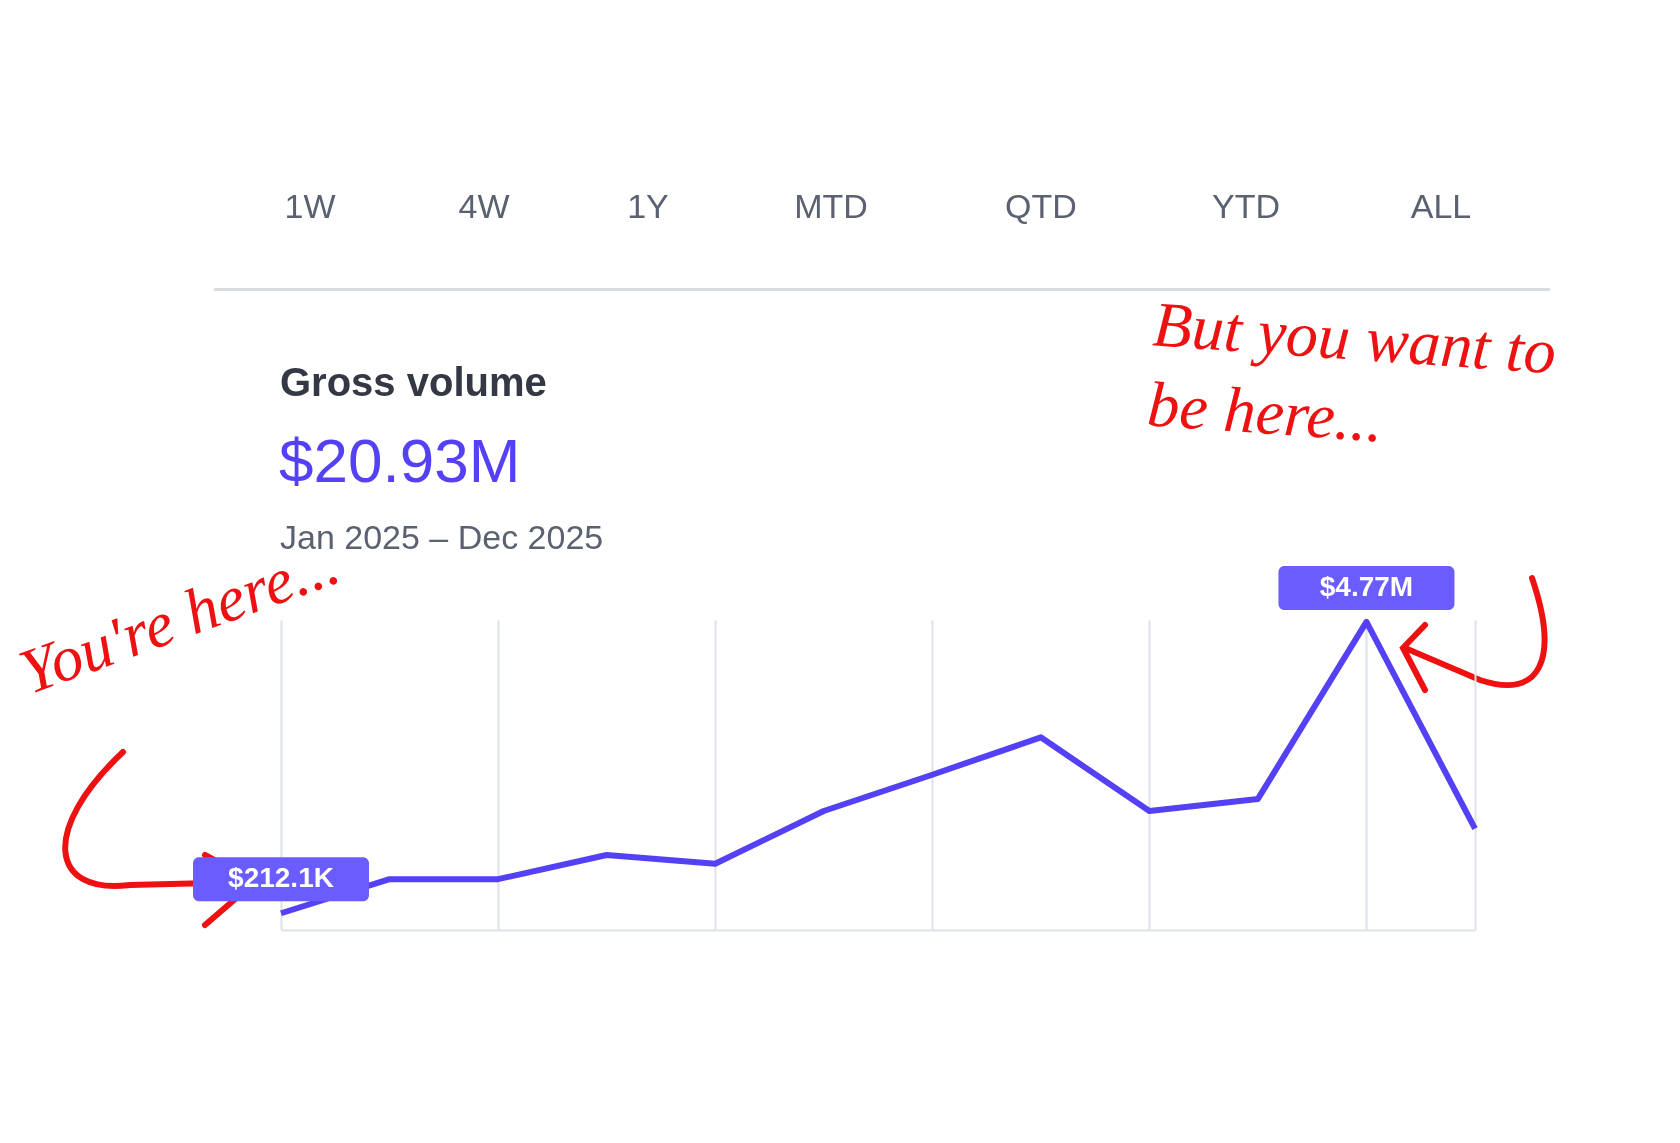 The height and width of the screenshot is (1143, 1680). What do you see at coordinates (413, 382) in the screenshot?
I see `chart-title: Gross volume` at bounding box center [413, 382].